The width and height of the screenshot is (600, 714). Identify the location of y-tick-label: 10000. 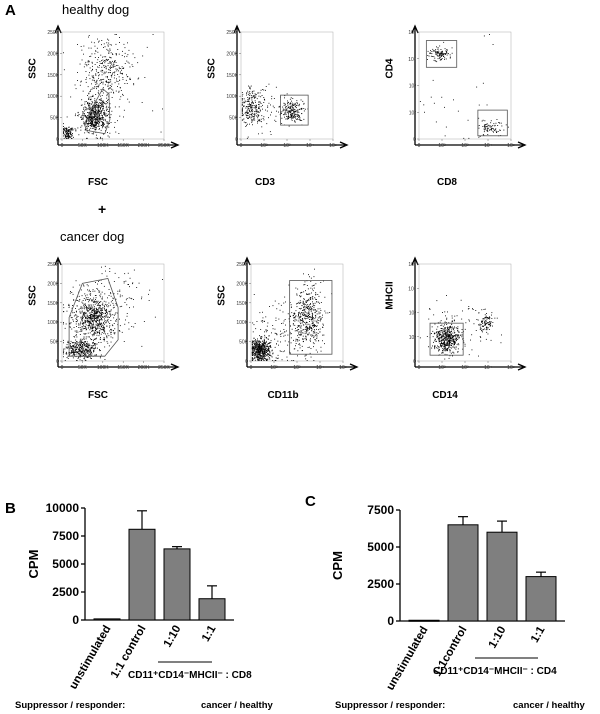
(63, 508).